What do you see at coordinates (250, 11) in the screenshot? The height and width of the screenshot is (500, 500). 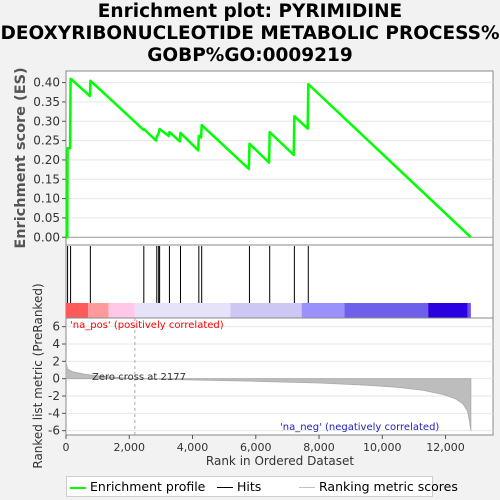 I see `title-line-1: Enrichment plot: PYRIMIDINE` at bounding box center [250, 11].